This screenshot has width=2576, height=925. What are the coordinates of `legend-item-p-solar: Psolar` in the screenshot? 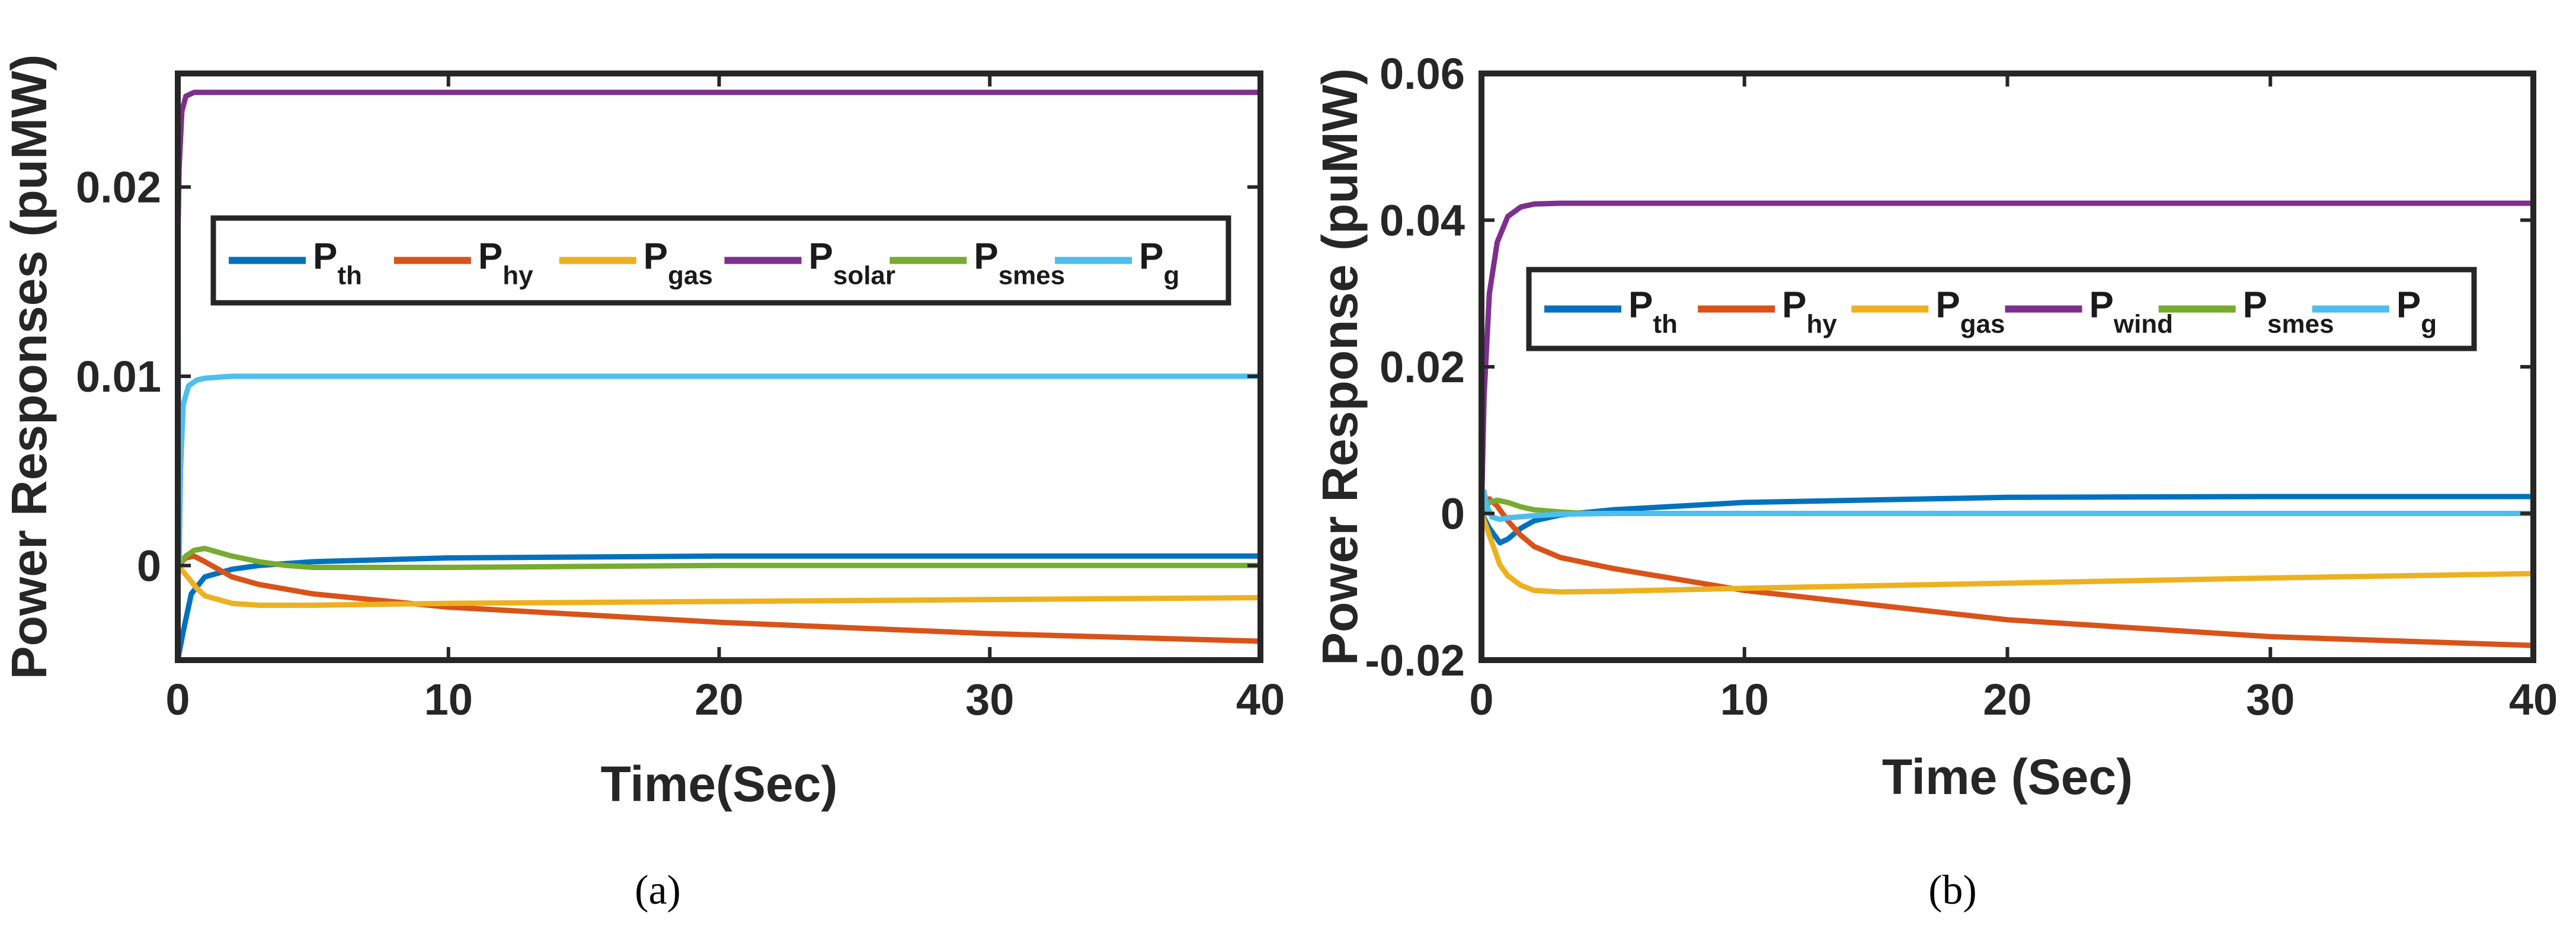 It's located at (810, 263).